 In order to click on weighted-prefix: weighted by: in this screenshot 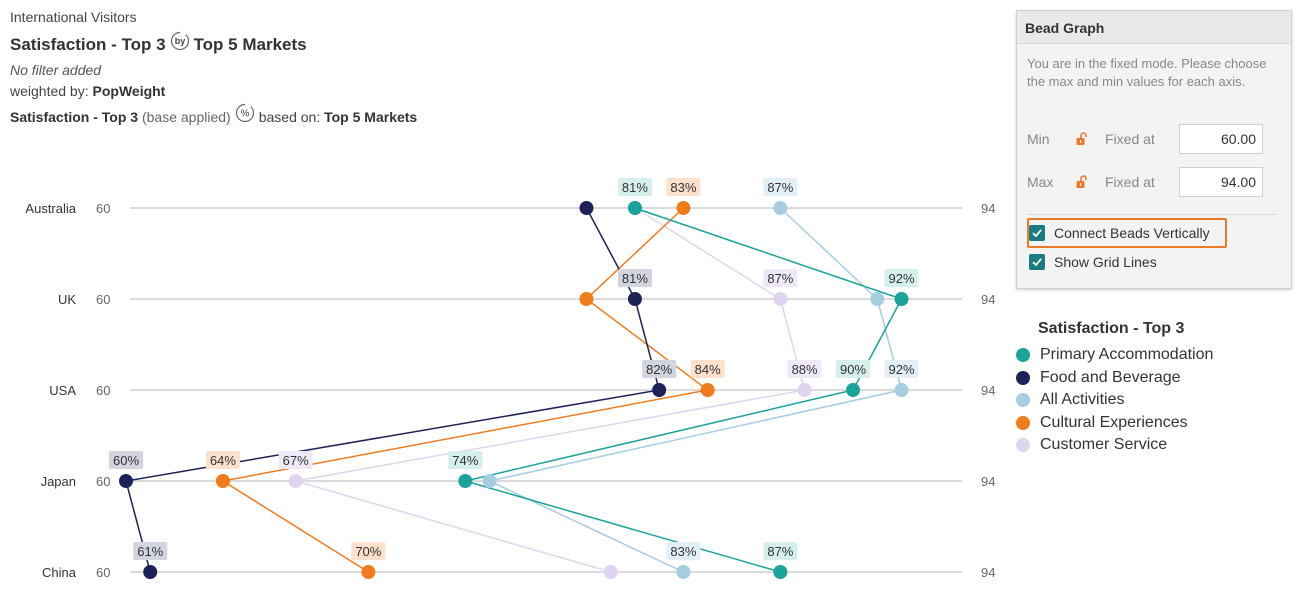, I will do `click(49, 91)`.